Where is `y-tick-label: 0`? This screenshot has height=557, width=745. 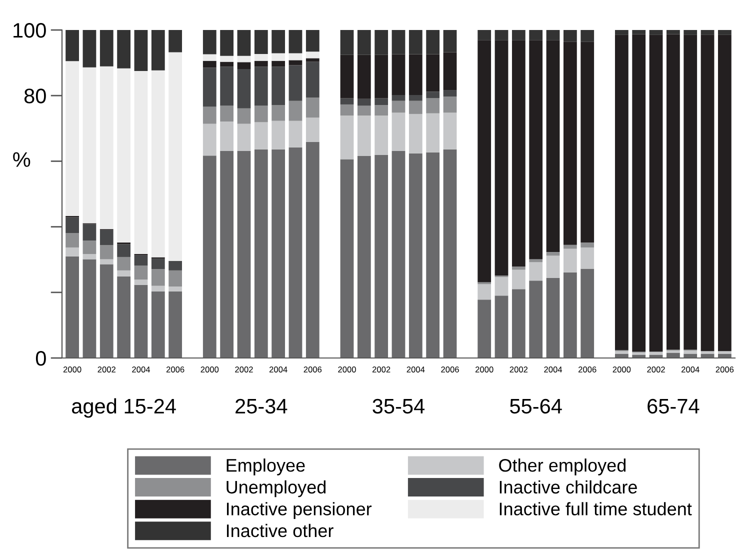 y-tick-label: 0 is located at coordinates (41, 358).